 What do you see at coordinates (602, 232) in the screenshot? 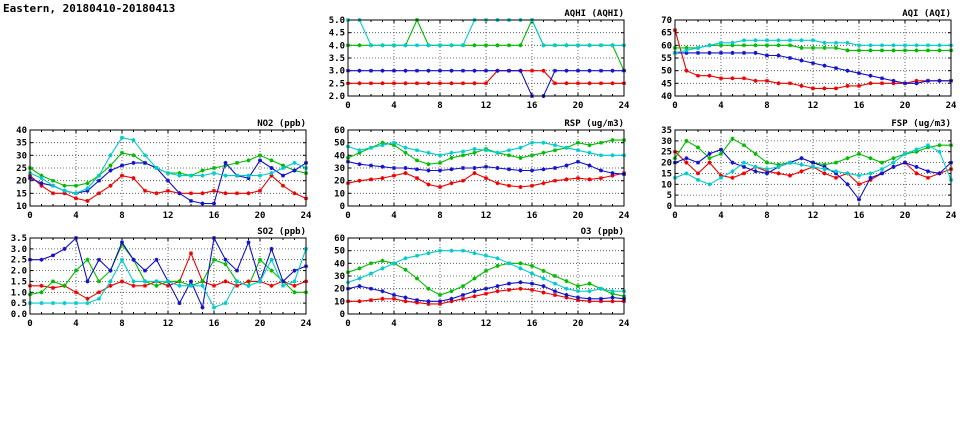
I see `svg-text: O3 (ppb)` at bounding box center [602, 232].